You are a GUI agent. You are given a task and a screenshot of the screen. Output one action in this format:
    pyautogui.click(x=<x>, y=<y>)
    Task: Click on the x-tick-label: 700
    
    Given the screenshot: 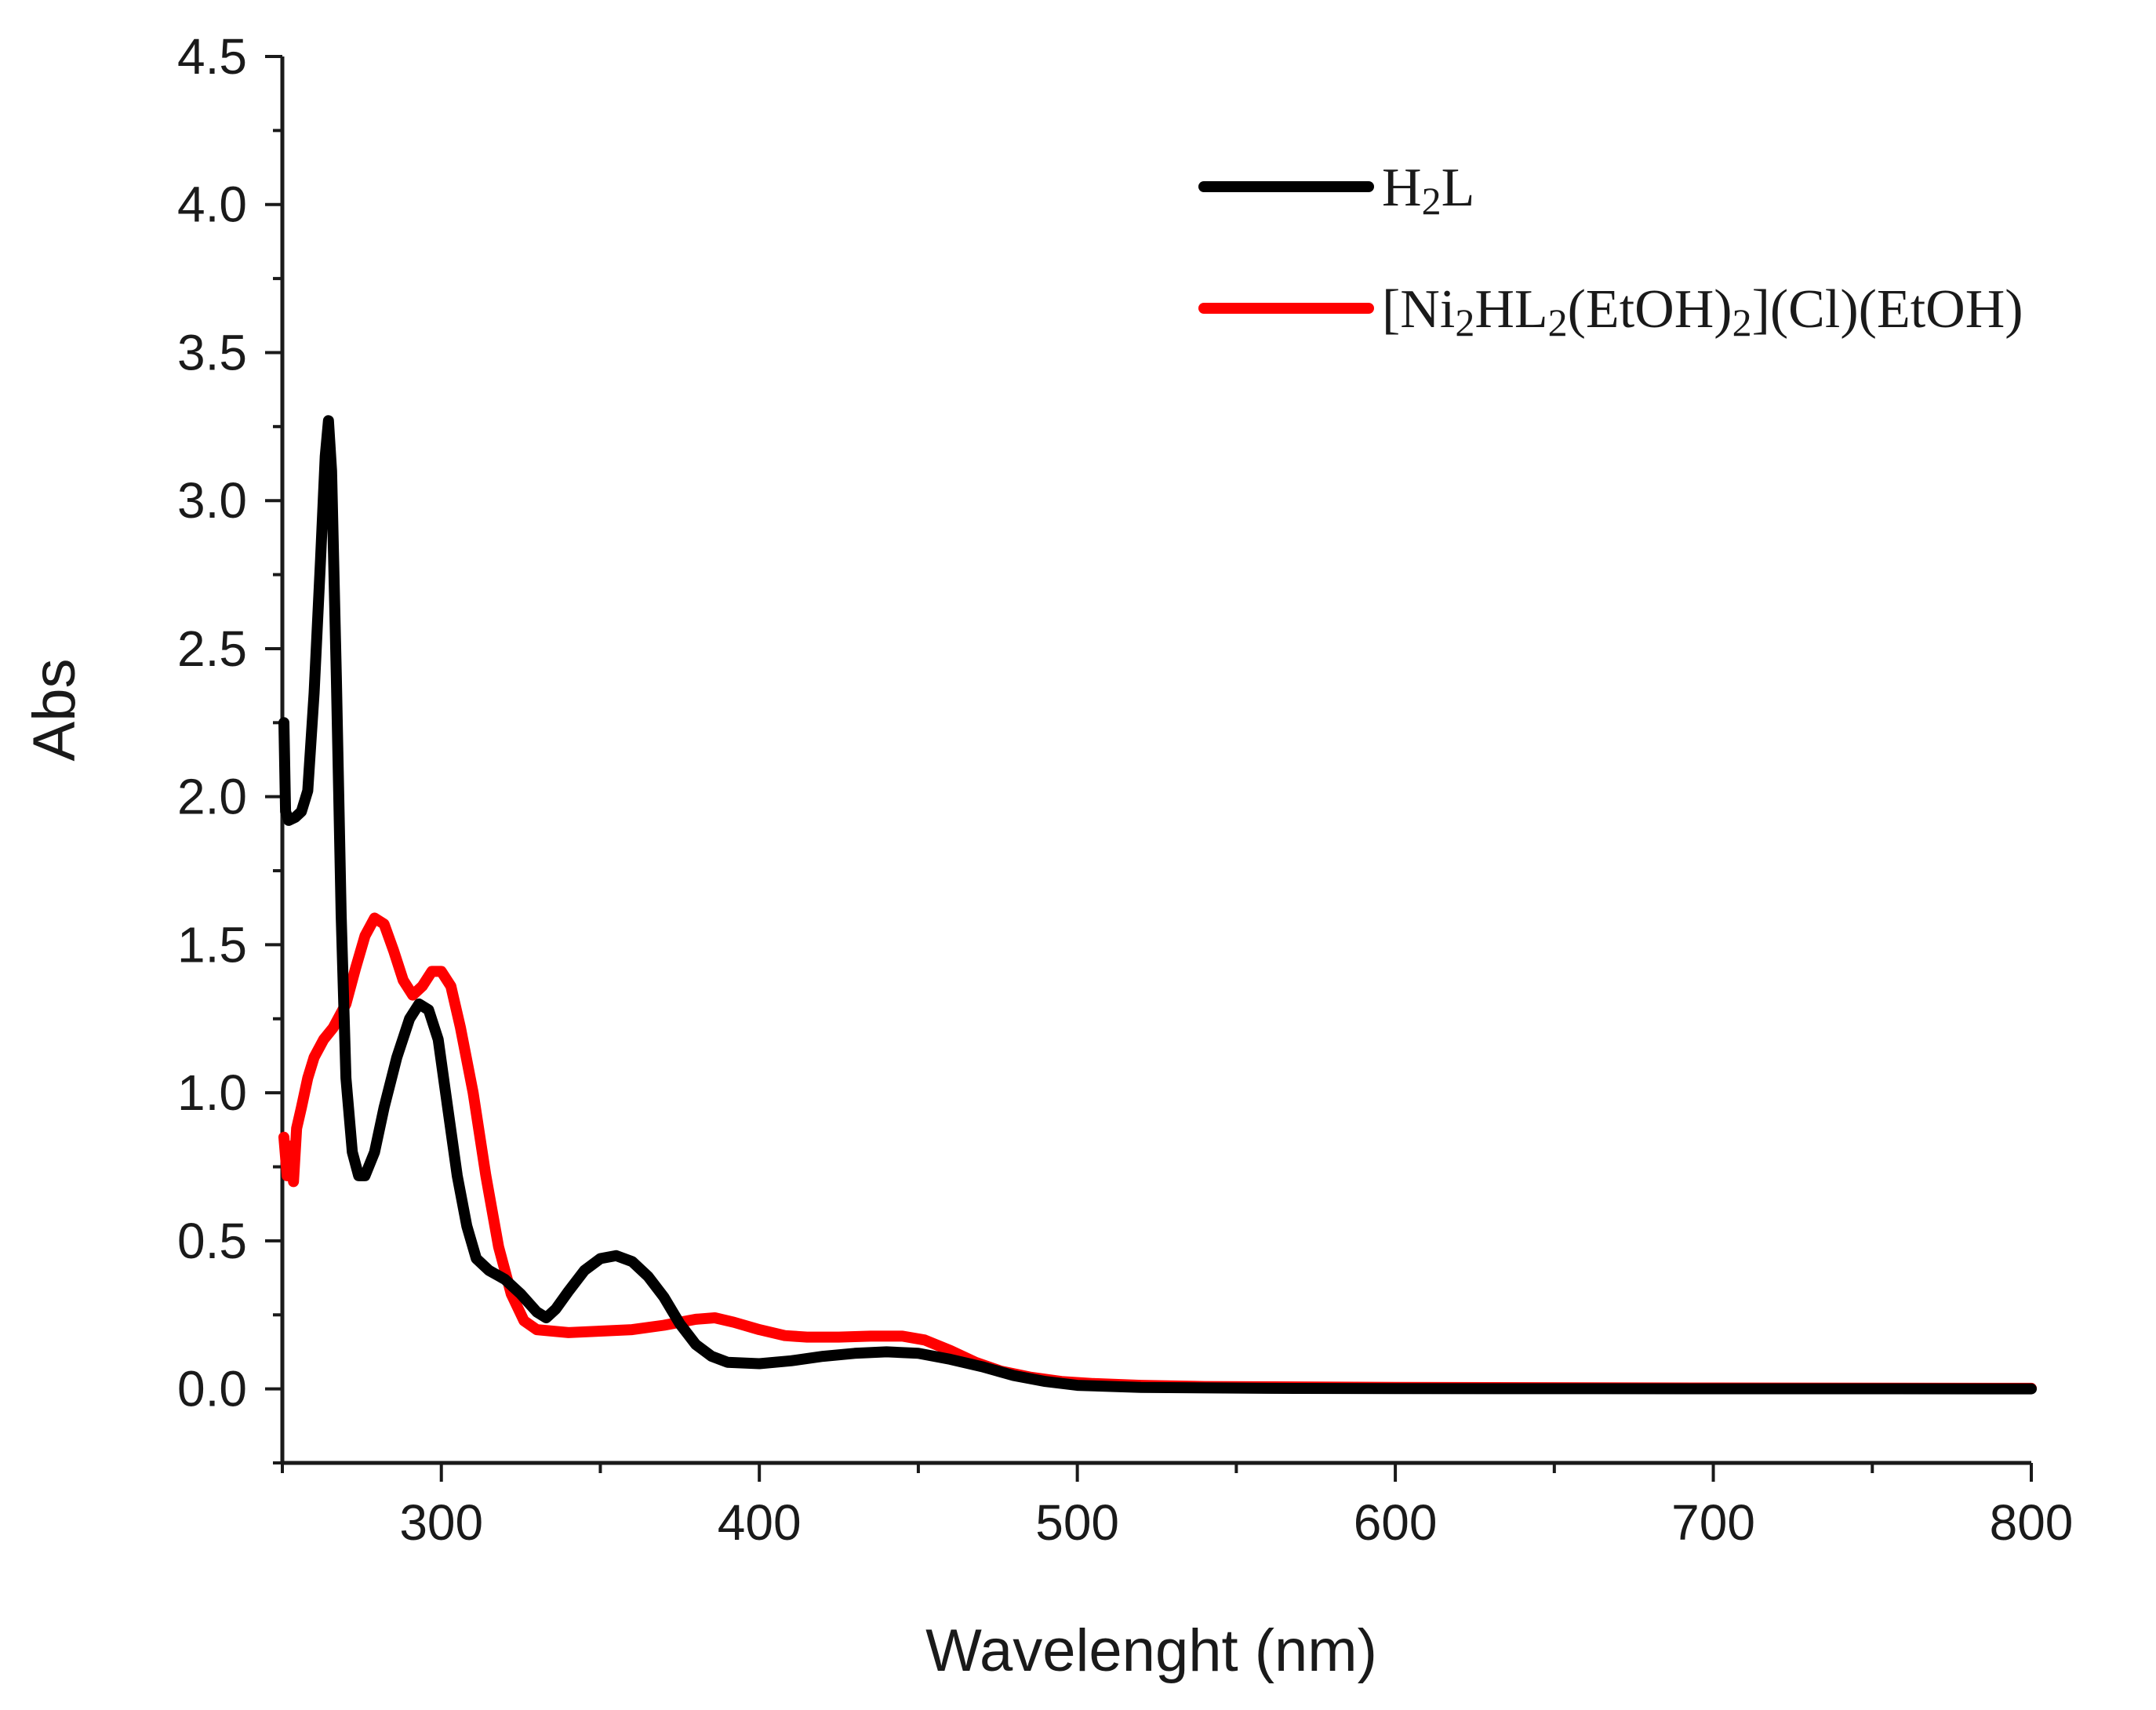 What is the action you would take?
    pyautogui.click(x=1713, y=1522)
    